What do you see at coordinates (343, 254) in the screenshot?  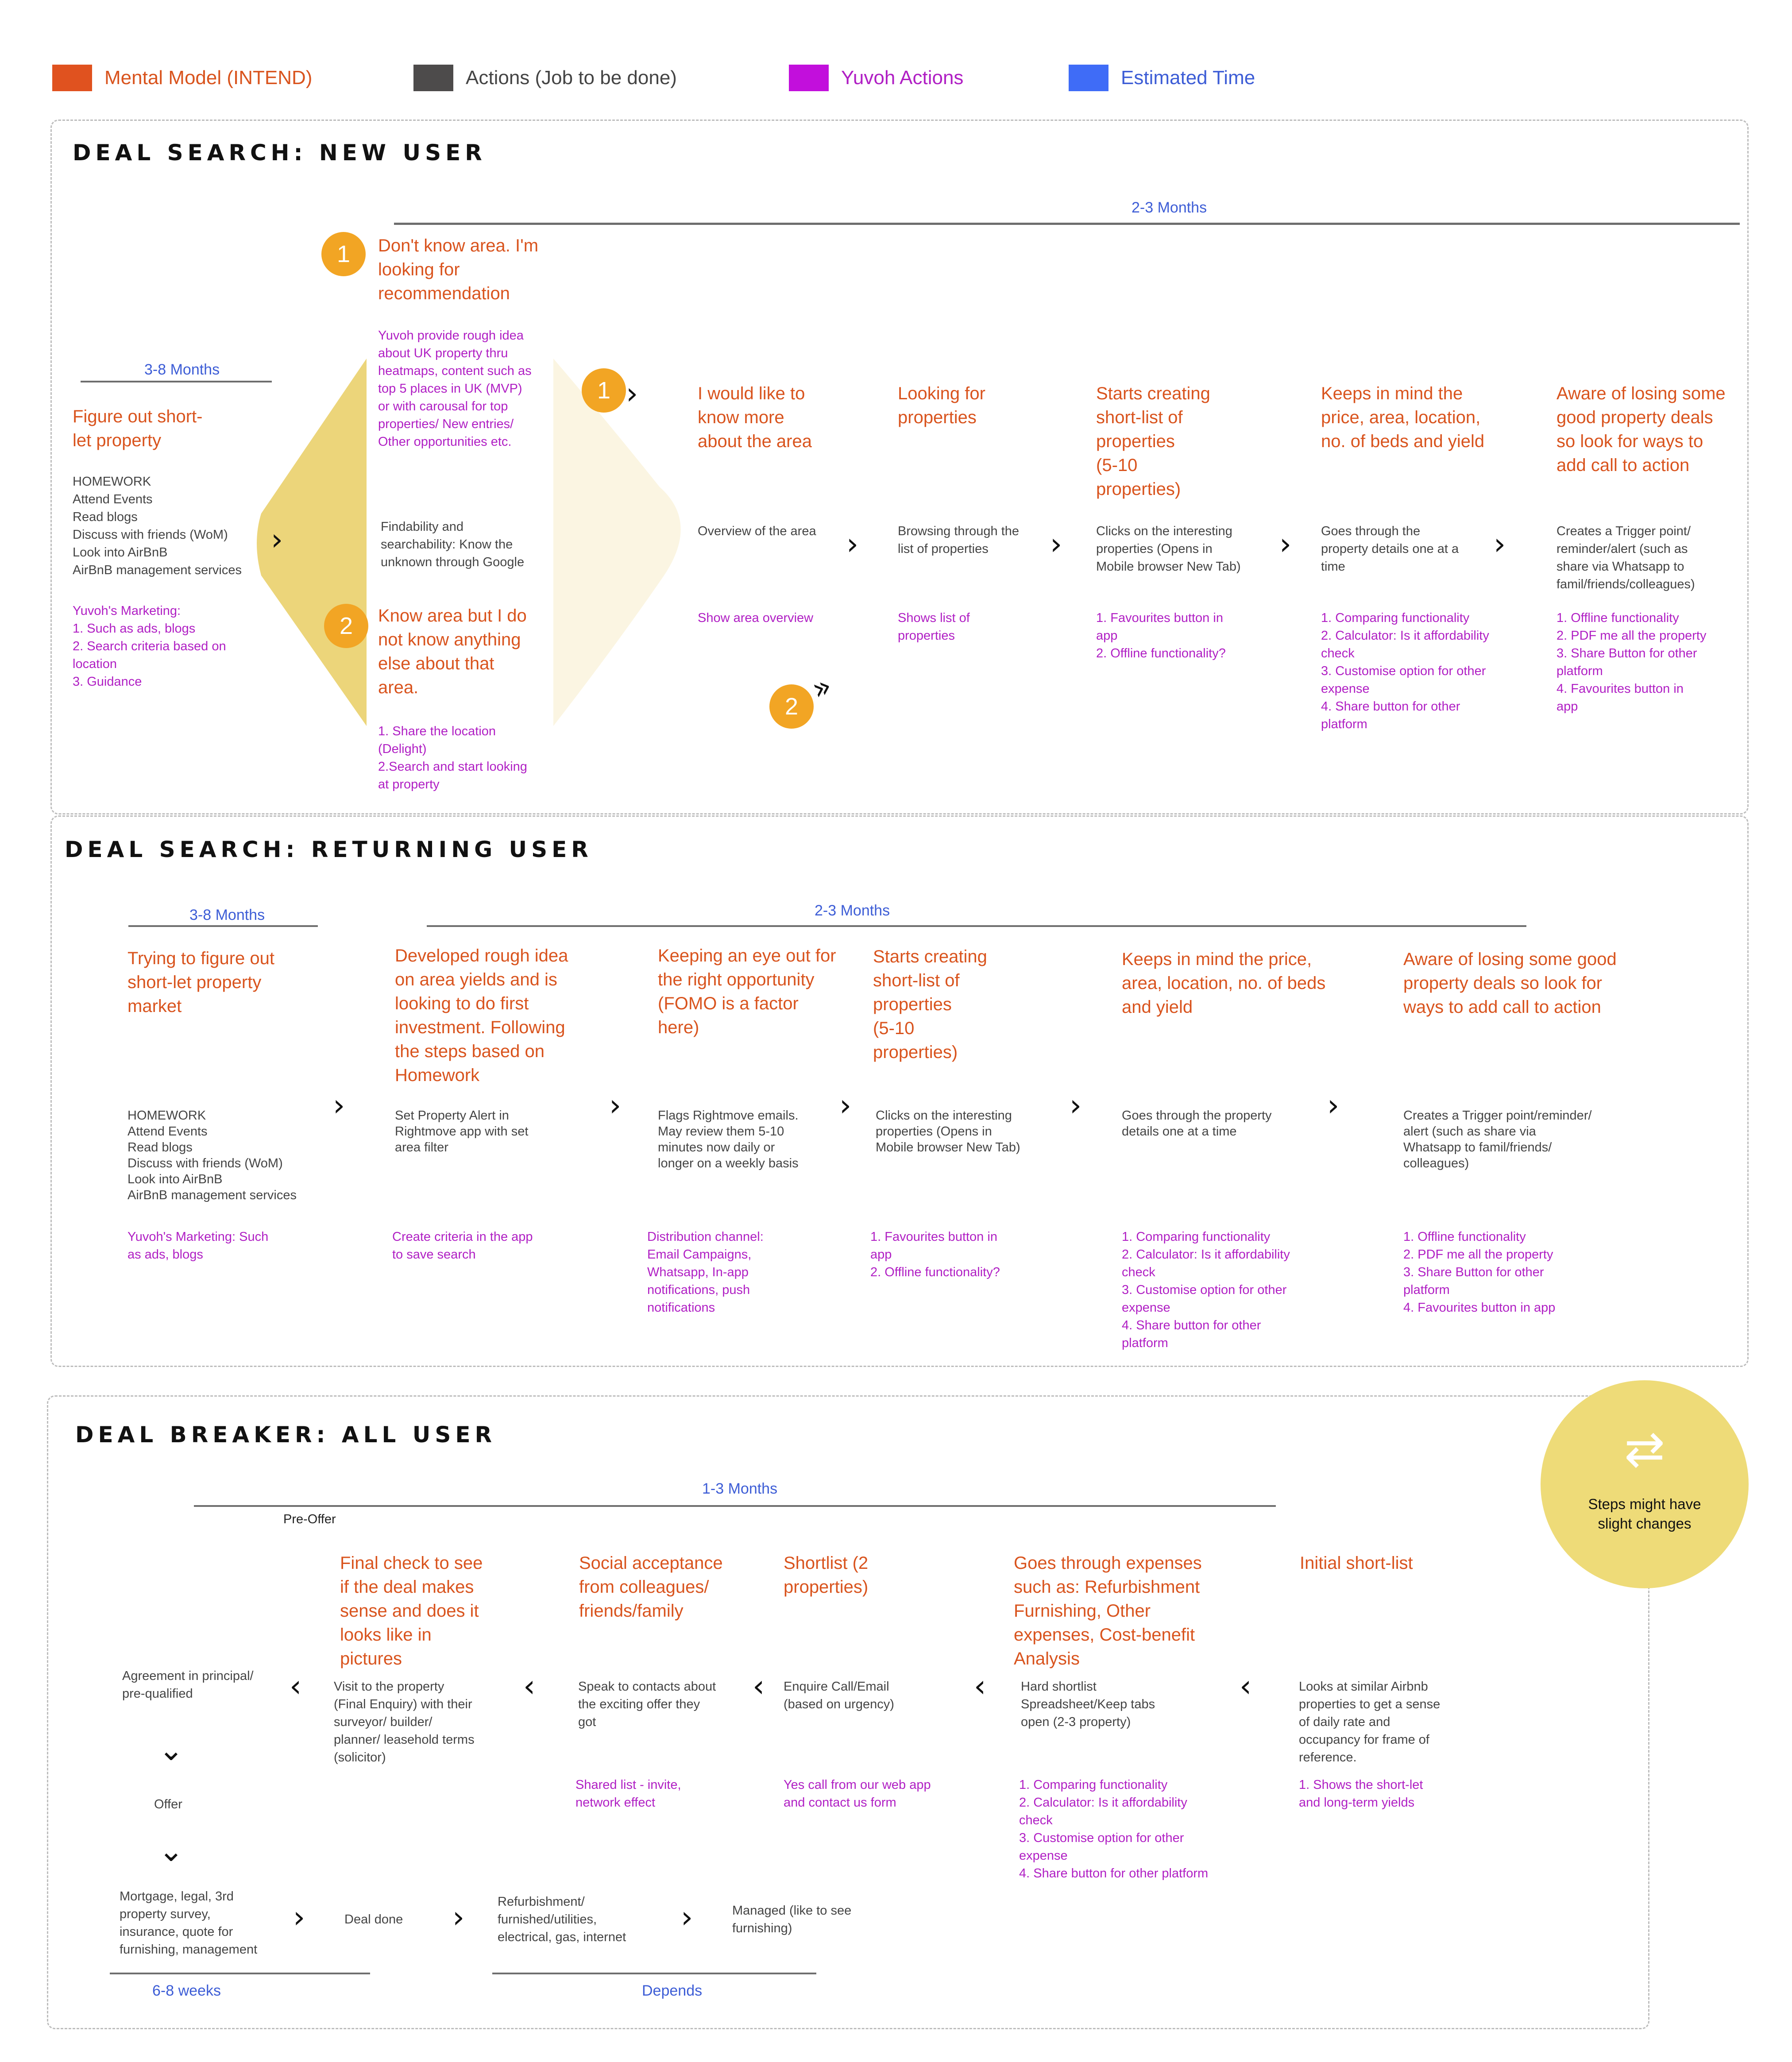 I see `branch1-badge: 1` at bounding box center [343, 254].